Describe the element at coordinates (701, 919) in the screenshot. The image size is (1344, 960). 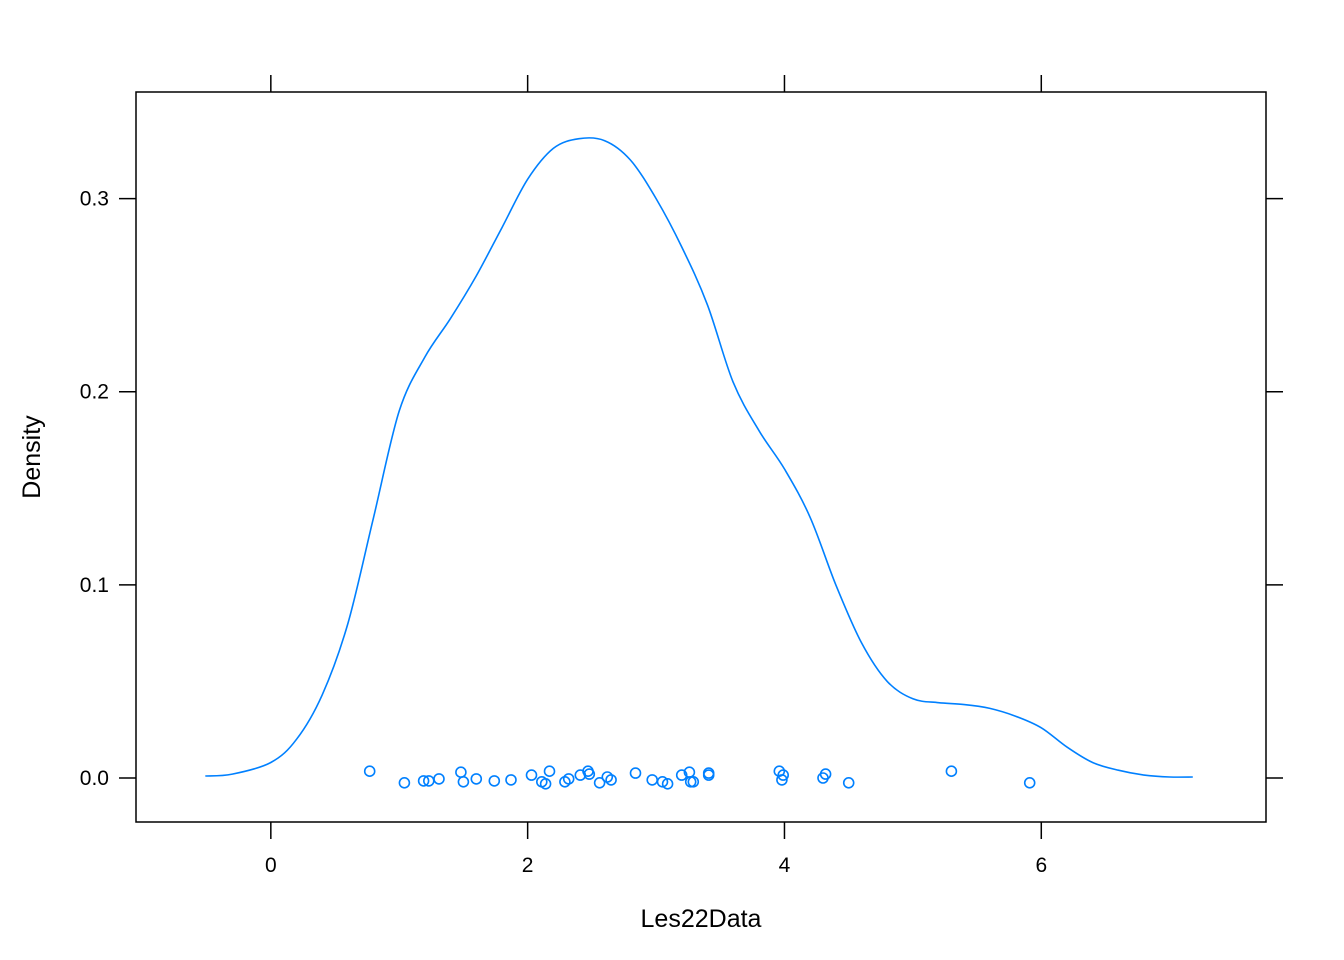
I see `x-axis-title: Les22Data` at that location.